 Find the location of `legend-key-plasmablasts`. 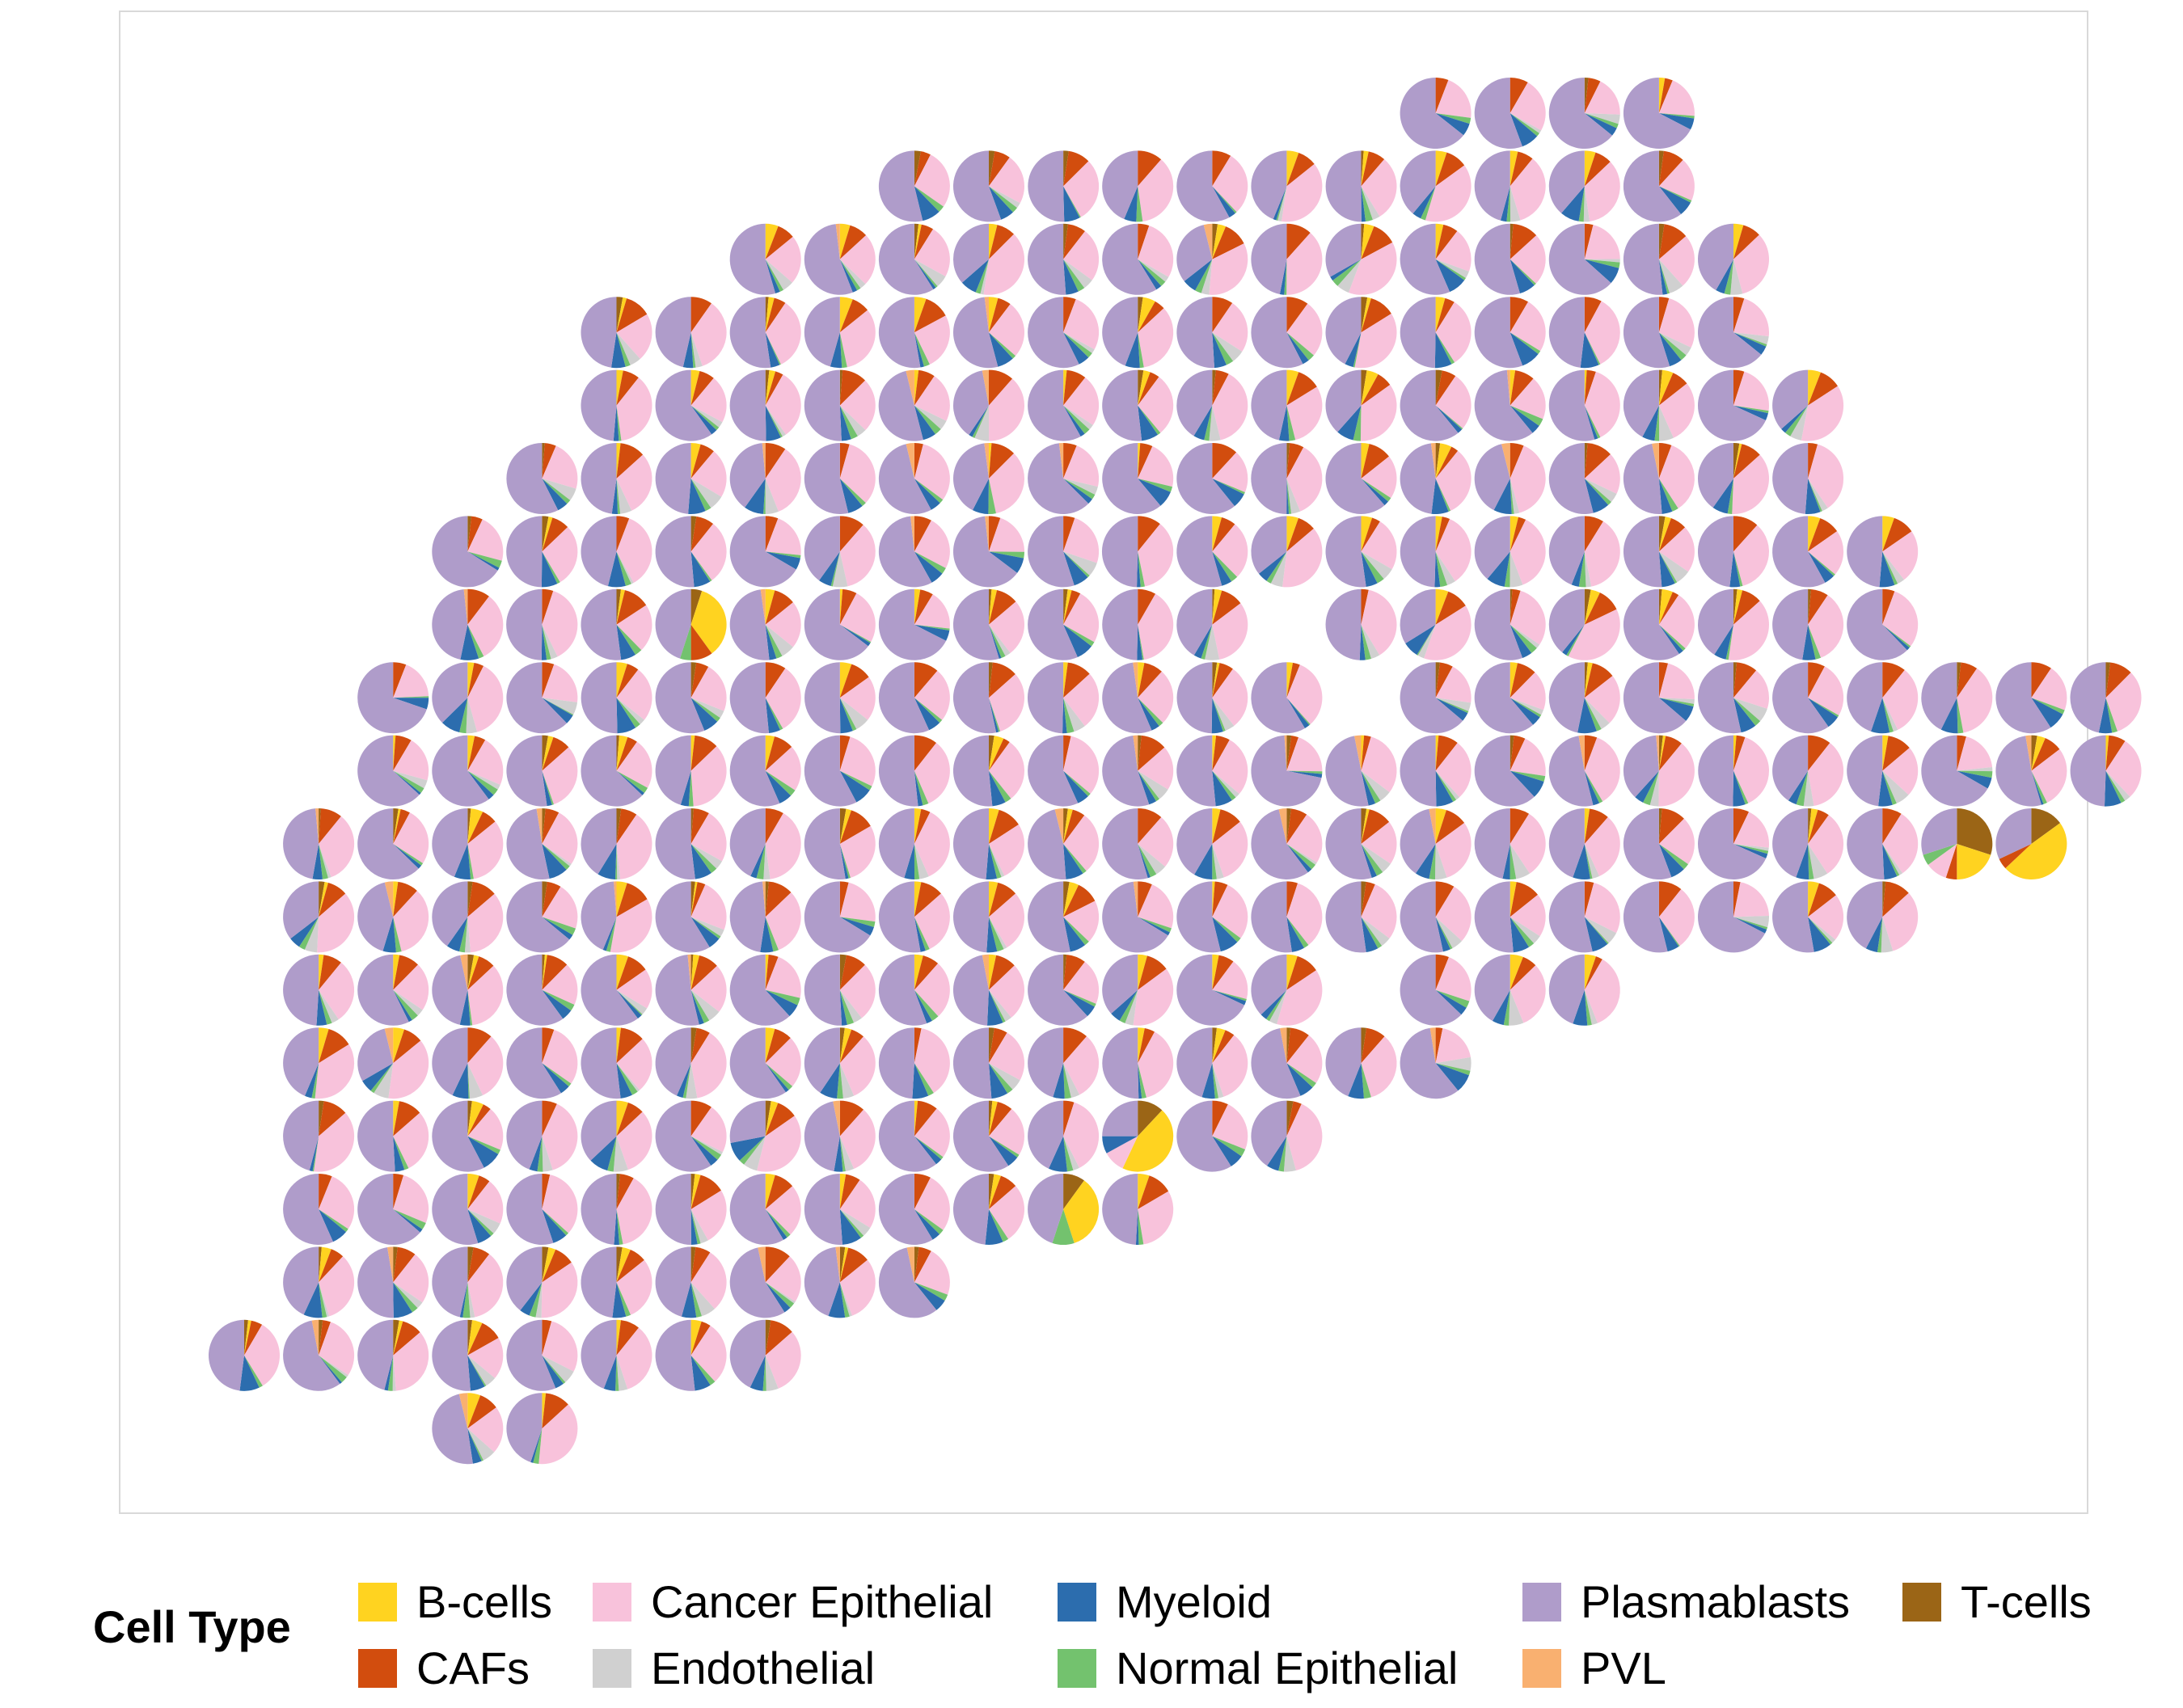

legend-key-plasmablasts is located at coordinates (1541, 1602).